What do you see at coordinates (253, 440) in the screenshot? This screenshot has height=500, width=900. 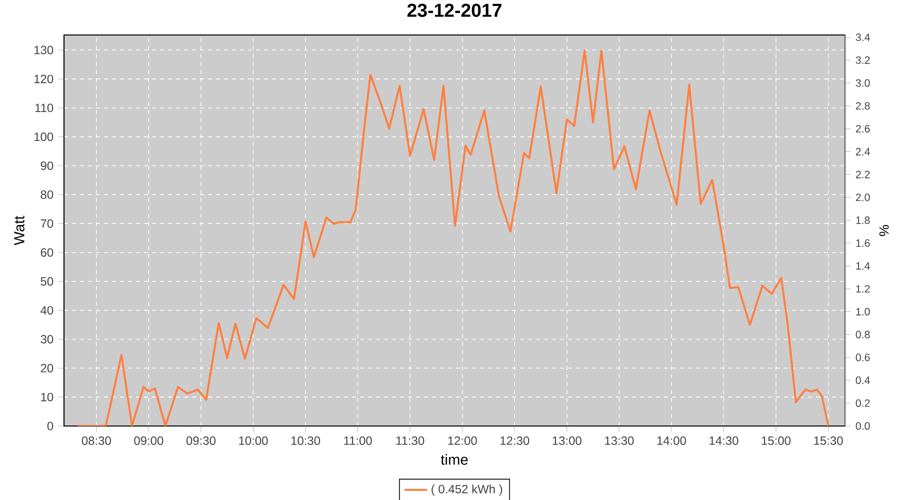 I see `x-tick-label: 10:00` at bounding box center [253, 440].